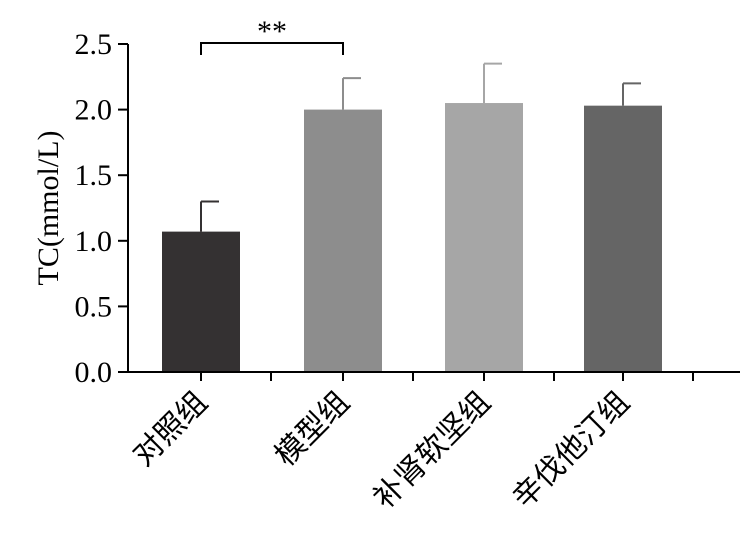 The height and width of the screenshot is (547, 756). I want to click on significance-label: **, so click(272, 31).